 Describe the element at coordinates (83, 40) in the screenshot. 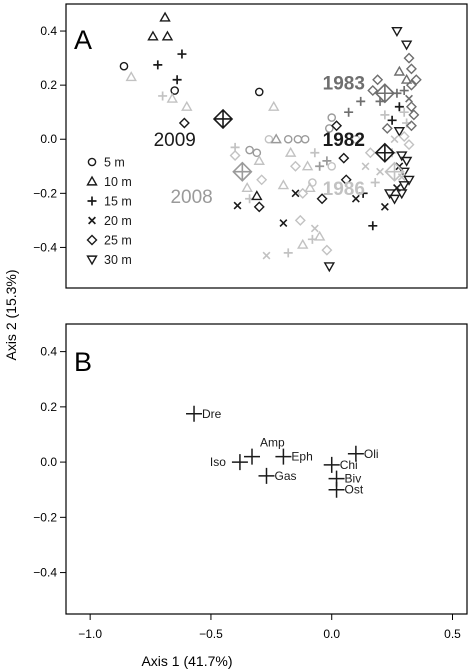

I see `panel-a-label: A` at that location.